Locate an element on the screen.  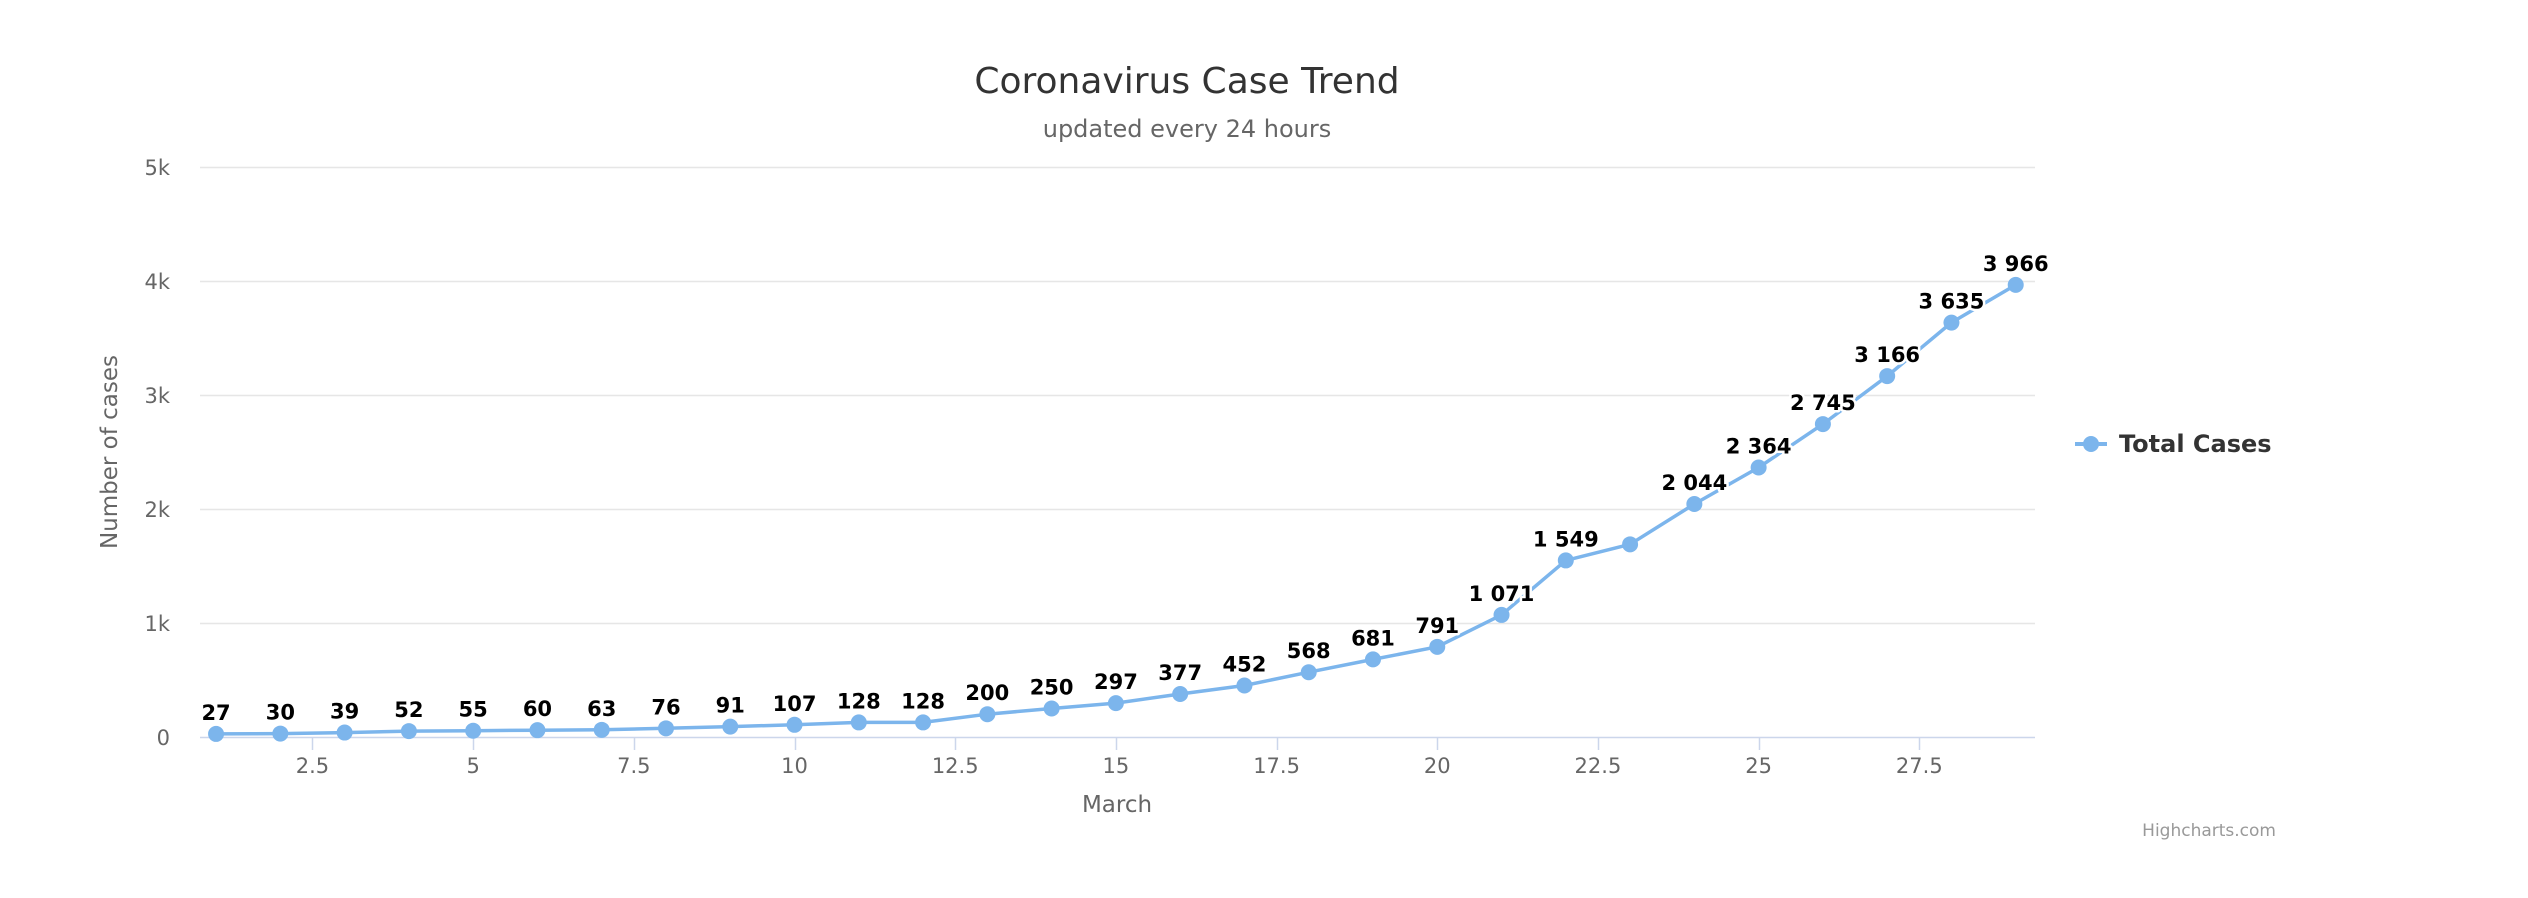
data-label: 2 044 is located at coordinates (1694, 483).